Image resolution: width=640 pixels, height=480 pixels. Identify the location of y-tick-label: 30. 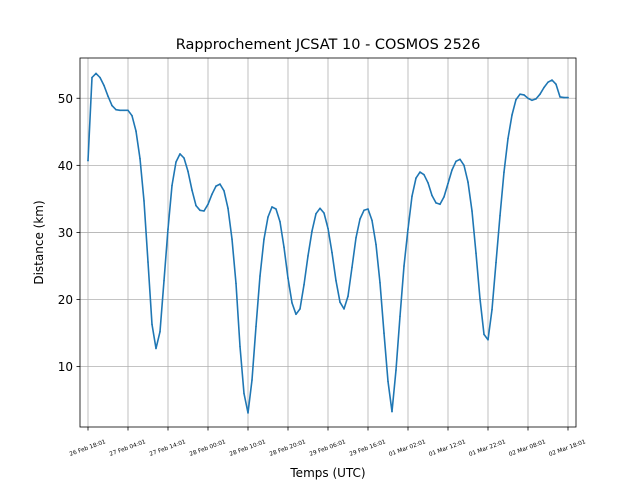
(65, 233).